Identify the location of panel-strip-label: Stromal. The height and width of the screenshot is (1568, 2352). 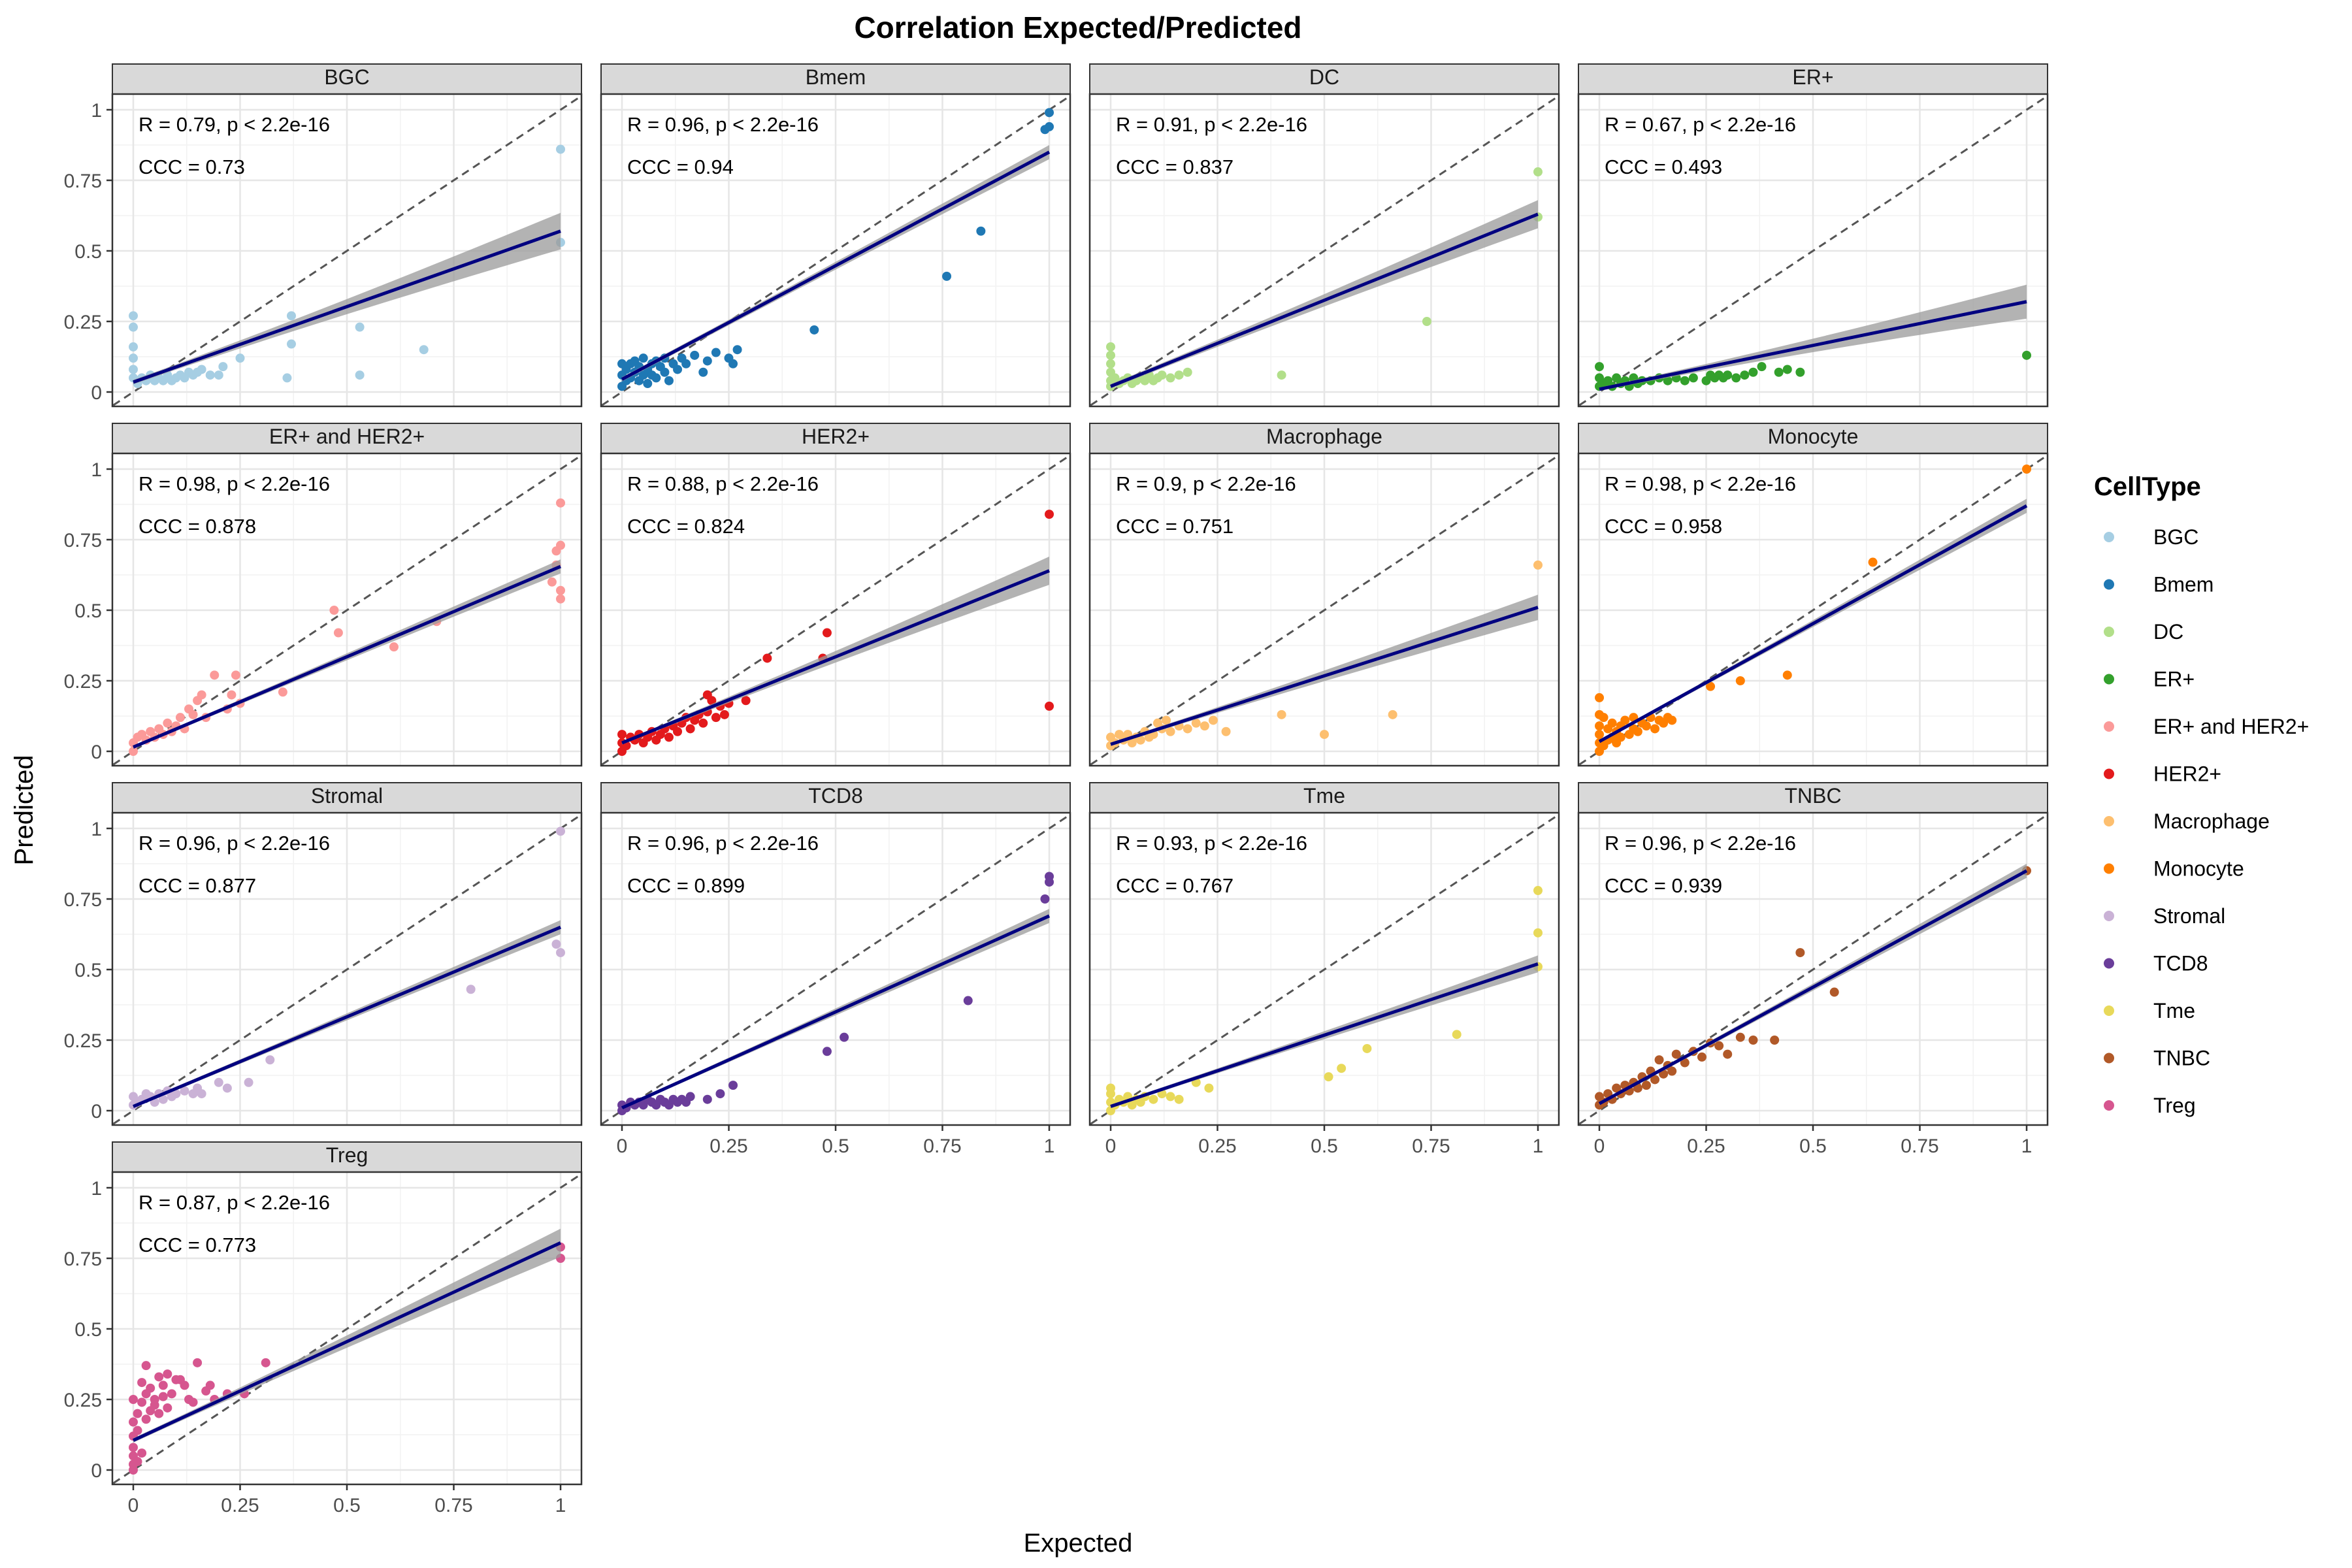
(347, 796).